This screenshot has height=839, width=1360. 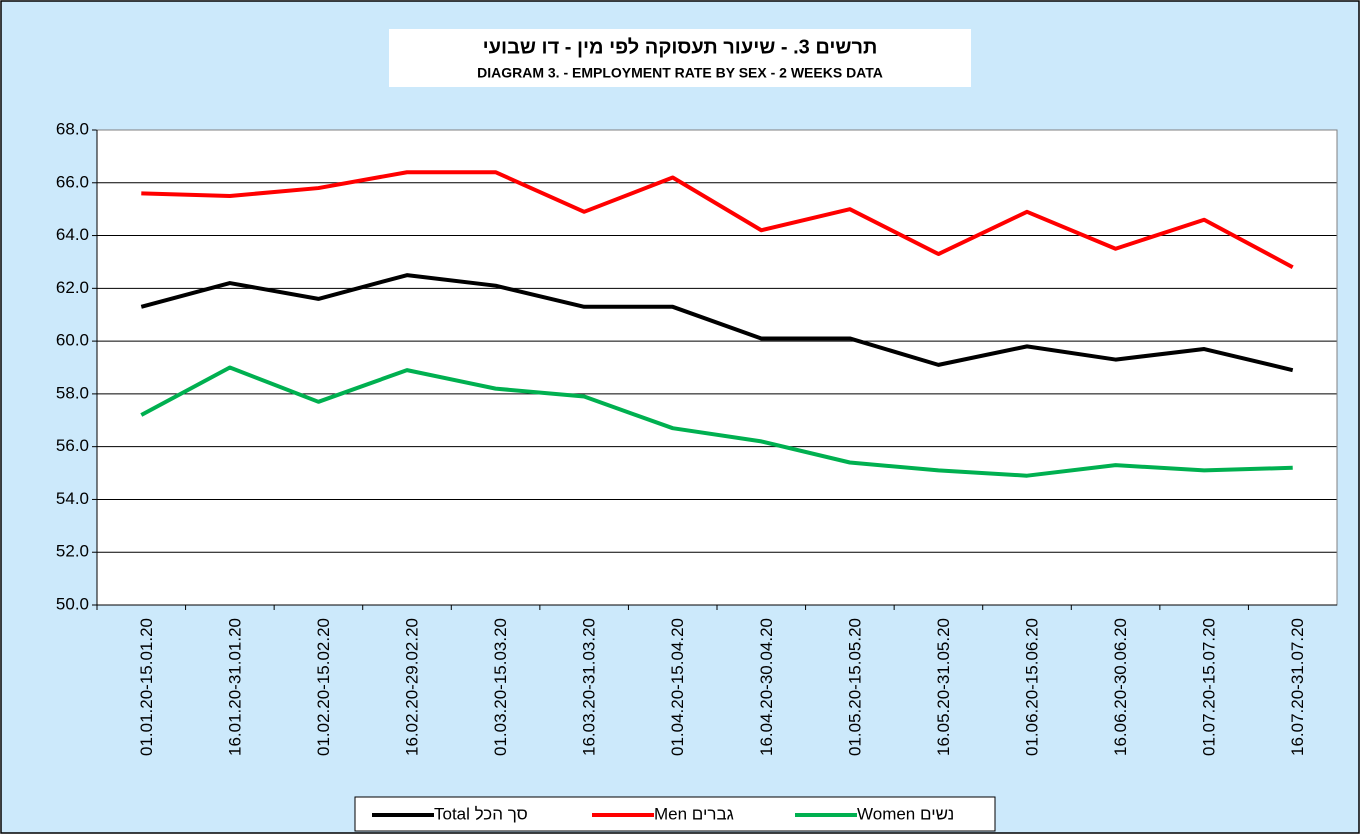 I want to click on y-tick-label: 64.0, so click(x=72, y=234).